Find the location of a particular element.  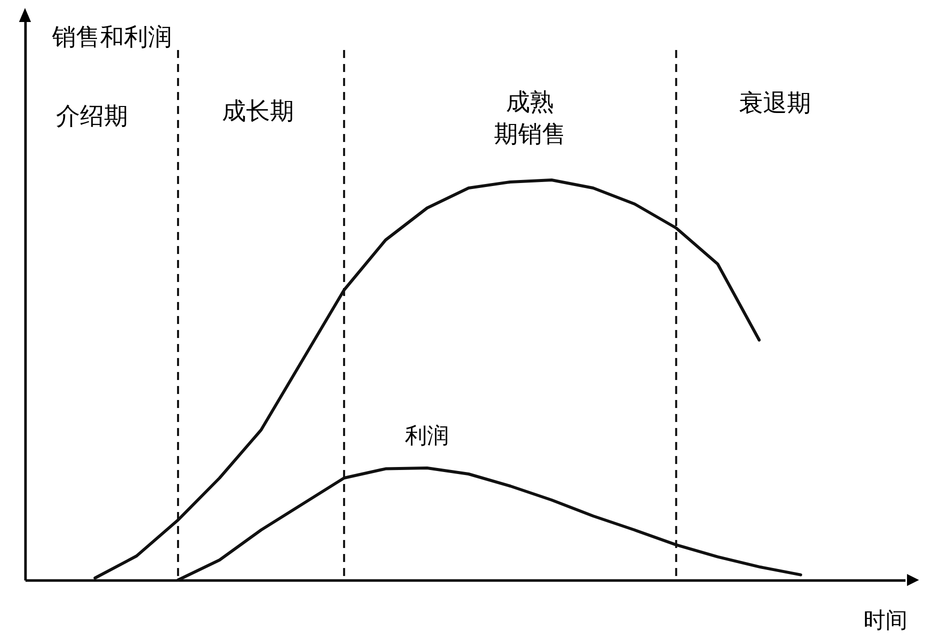

text: 期销售 is located at coordinates (530, 134).